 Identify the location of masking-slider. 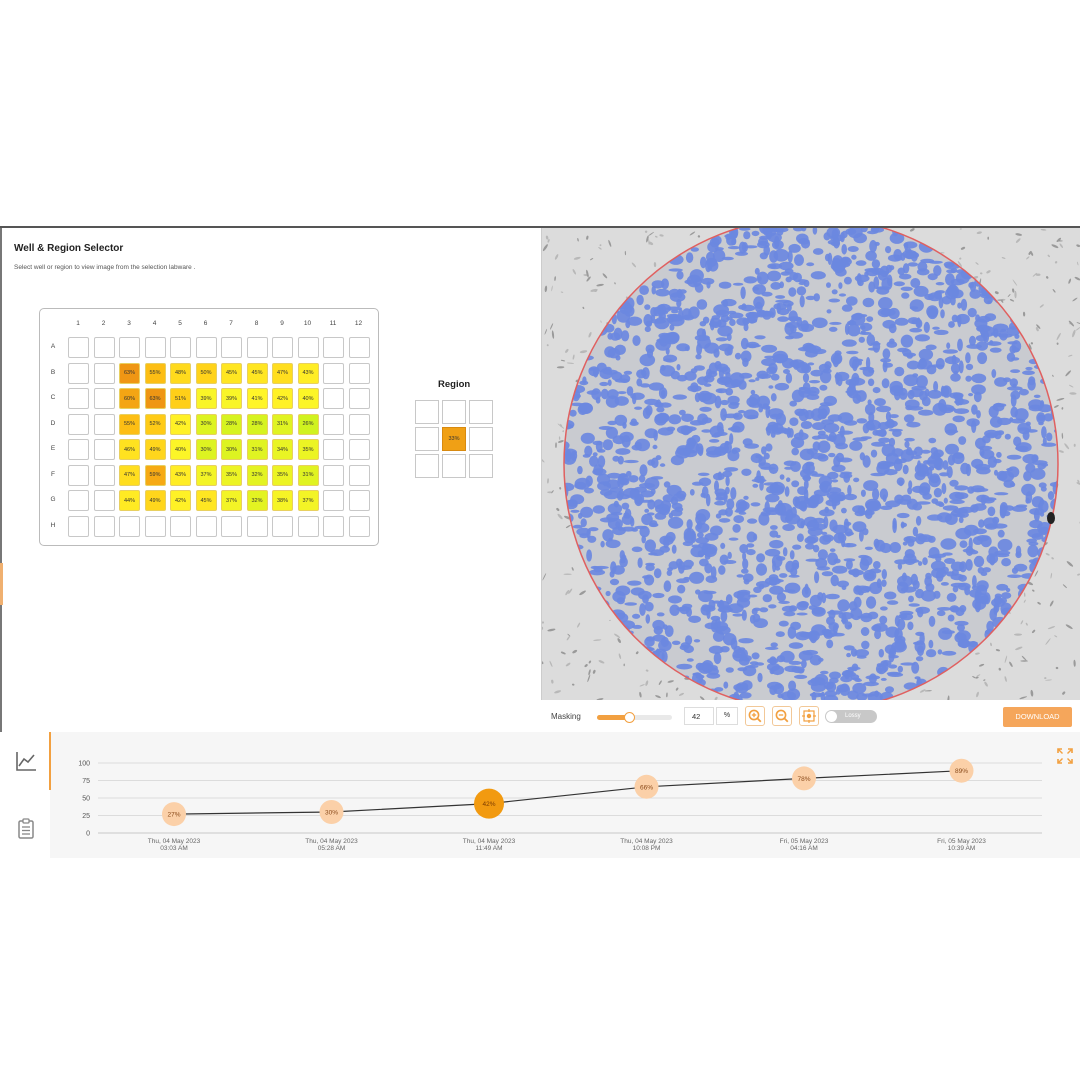
(634, 717).